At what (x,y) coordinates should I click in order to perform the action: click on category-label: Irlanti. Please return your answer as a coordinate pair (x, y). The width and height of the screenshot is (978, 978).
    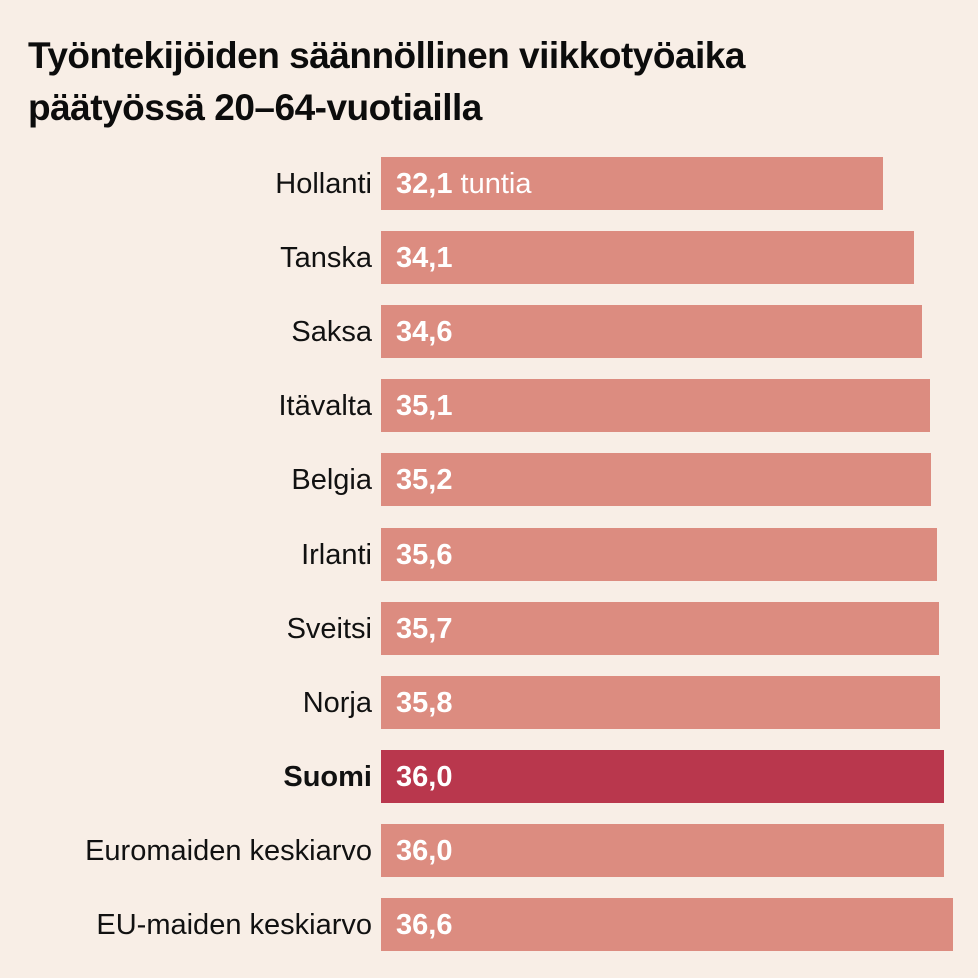
    Looking at the image, I should click on (336, 554).